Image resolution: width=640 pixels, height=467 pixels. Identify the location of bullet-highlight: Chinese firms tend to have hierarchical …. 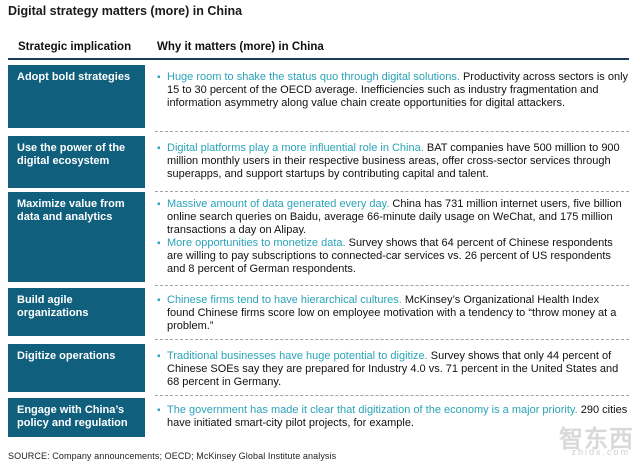
(284, 300).